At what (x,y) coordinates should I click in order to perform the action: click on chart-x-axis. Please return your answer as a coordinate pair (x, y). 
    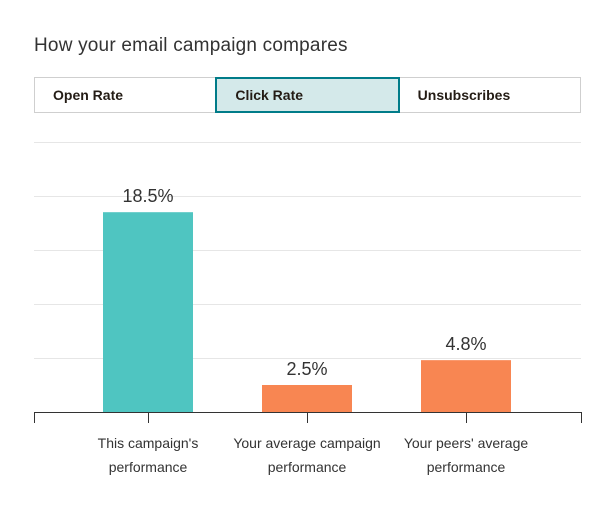
    Looking at the image, I should click on (308, 417).